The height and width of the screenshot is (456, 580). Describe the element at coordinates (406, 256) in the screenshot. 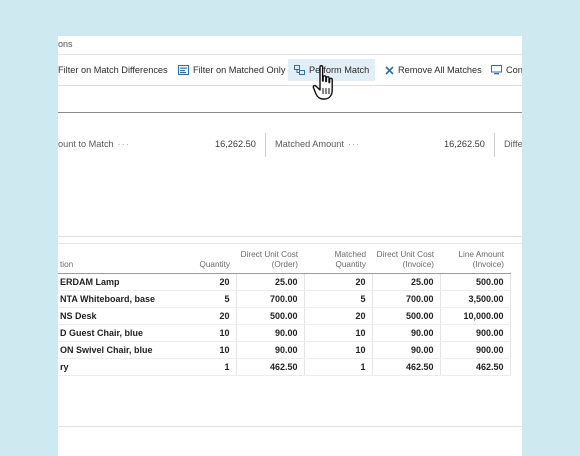

I see `column-header-direct-unit-cost-invoice: Direct Unit Cost (Invoice)` at that location.